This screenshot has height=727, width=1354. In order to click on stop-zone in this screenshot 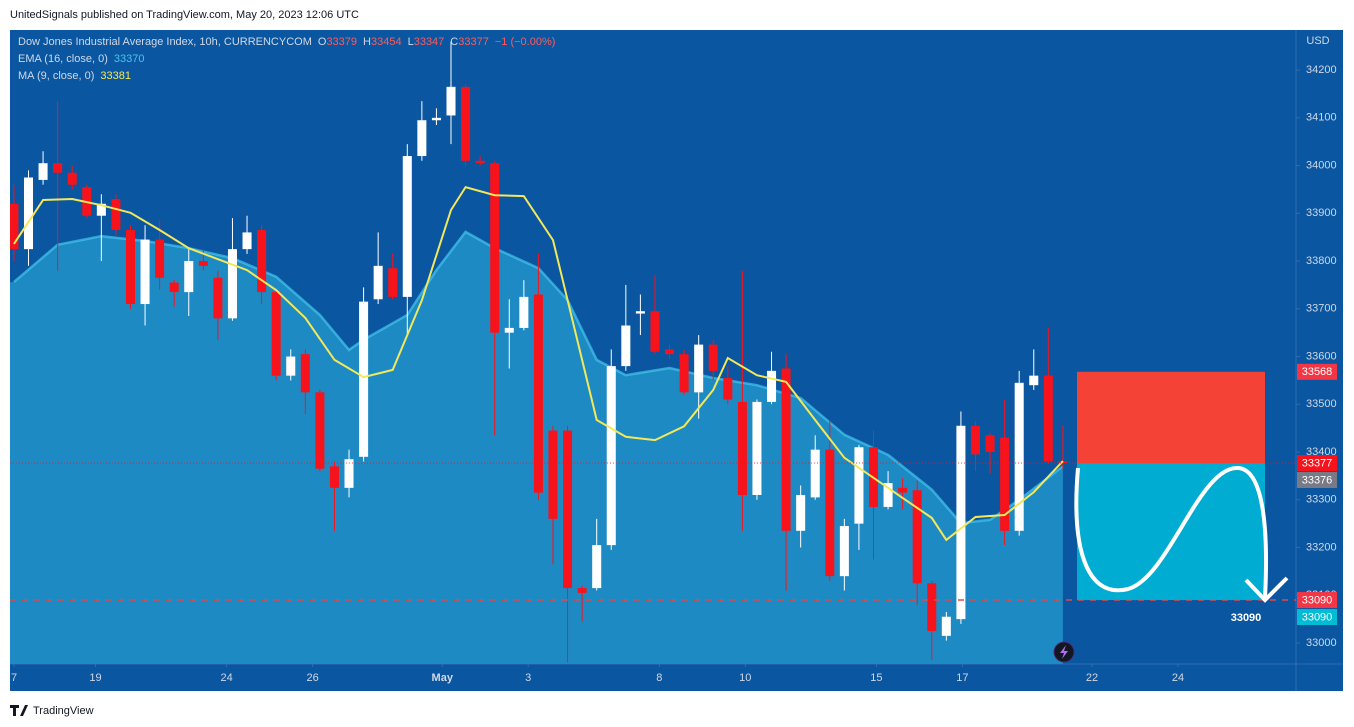, I will do `click(1171, 417)`.